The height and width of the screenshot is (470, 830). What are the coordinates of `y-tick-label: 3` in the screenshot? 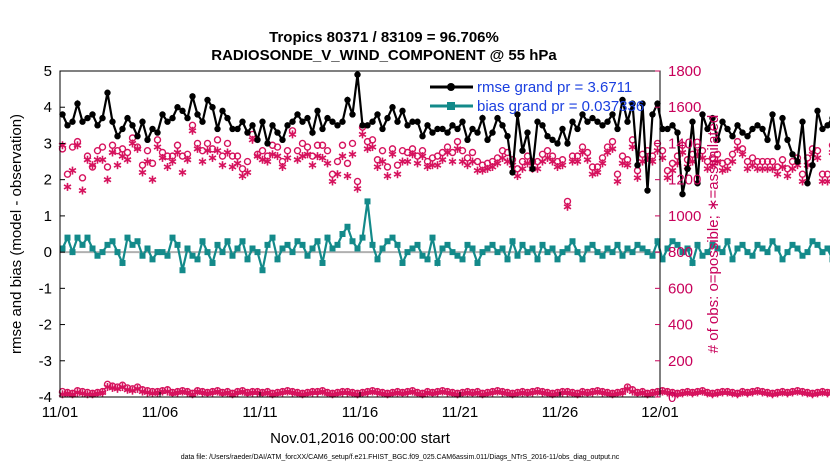 It's located at (48, 143).